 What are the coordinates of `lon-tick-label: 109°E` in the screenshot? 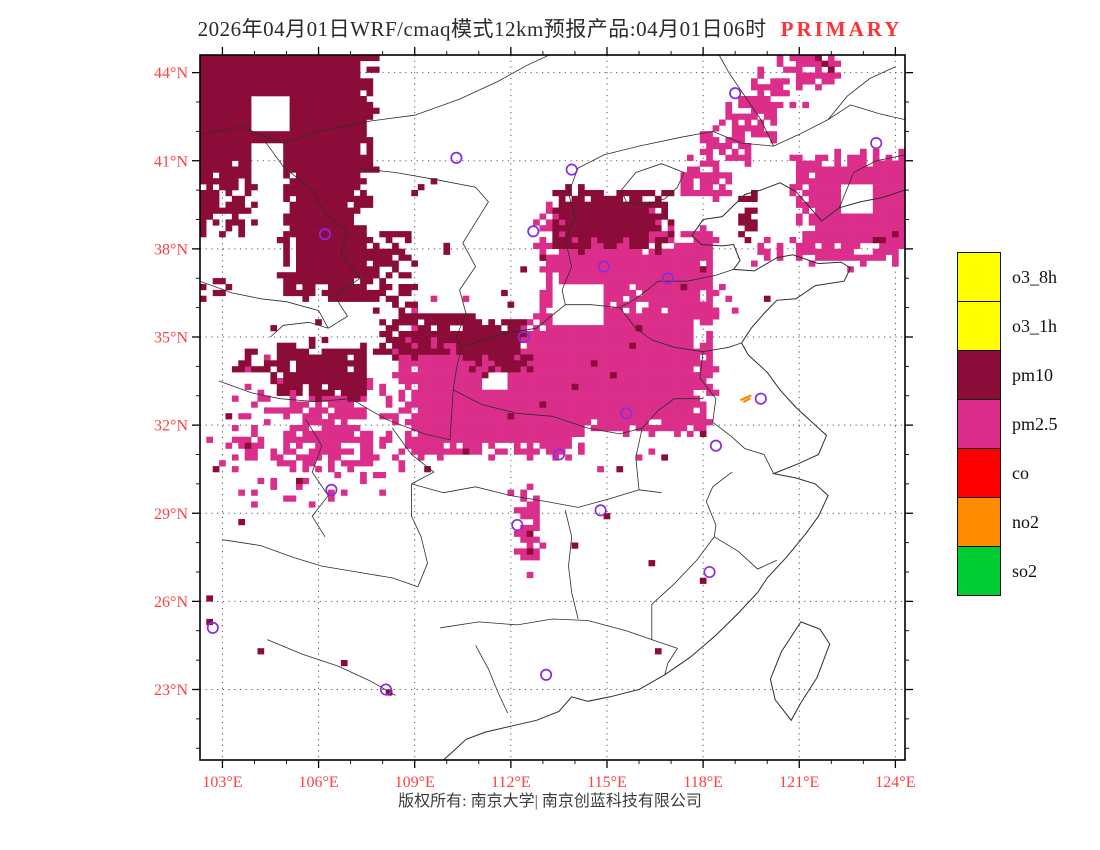 It's located at (415, 782).